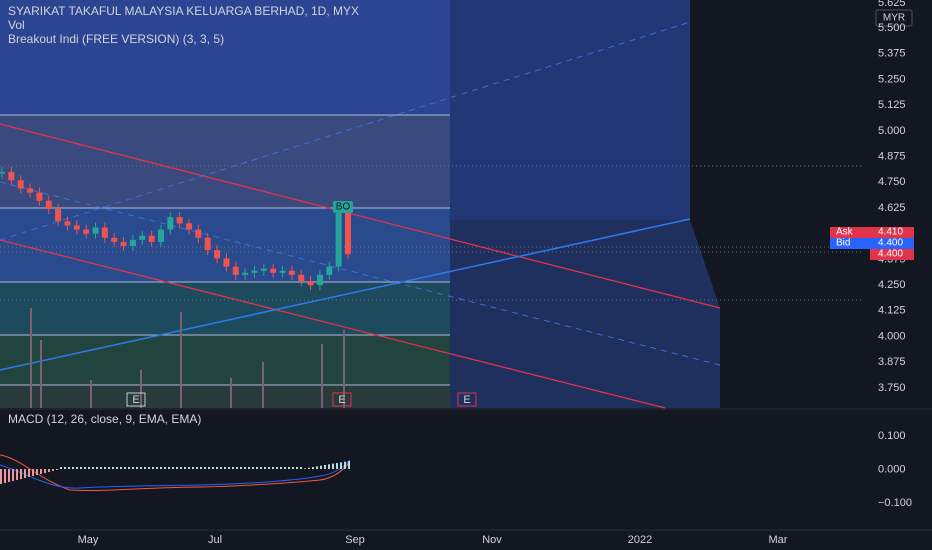 Image resolution: width=932 pixels, height=550 pixels. Describe the element at coordinates (355, 540) in the screenshot. I see `time-tick-label: Sep` at that location.